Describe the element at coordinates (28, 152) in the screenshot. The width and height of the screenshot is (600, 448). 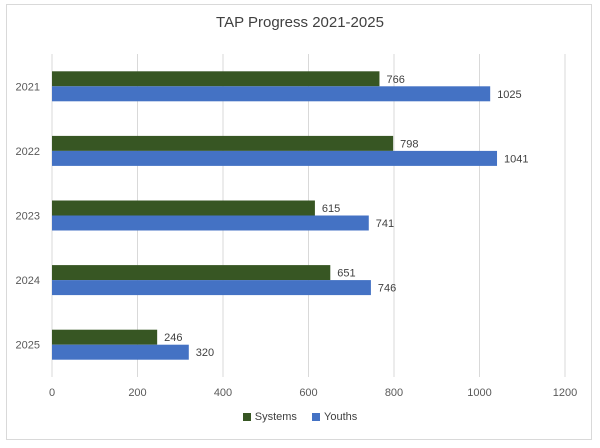
I see `y-tick-label: 2022` at that location.